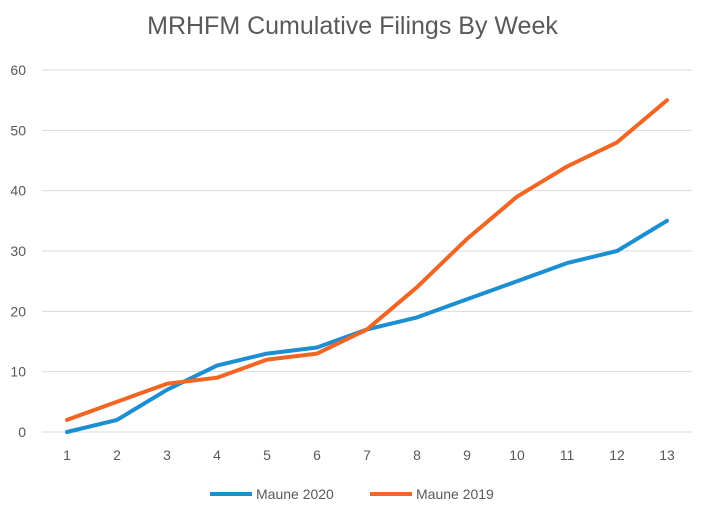 Image resolution: width=705 pixels, height=512 pixels. Describe the element at coordinates (517, 455) in the screenshot. I see `x-tick-label: 10` at that location.